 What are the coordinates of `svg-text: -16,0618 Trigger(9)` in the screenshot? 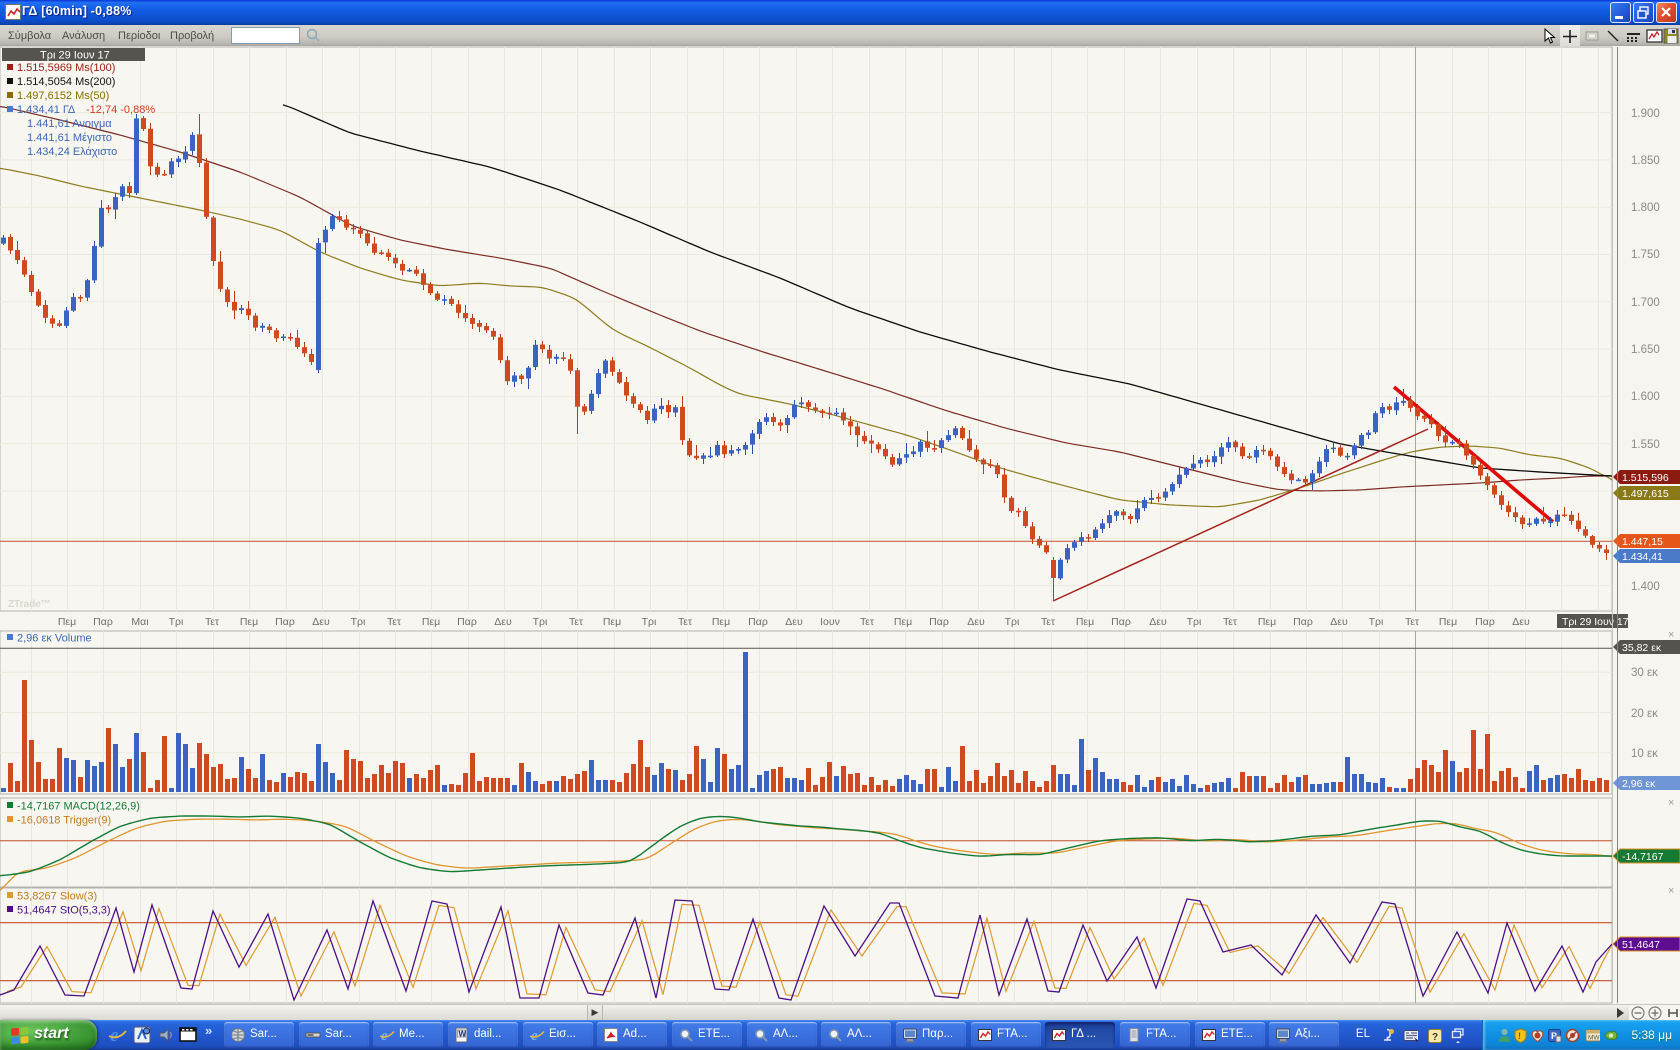 It's located at (64, 821).